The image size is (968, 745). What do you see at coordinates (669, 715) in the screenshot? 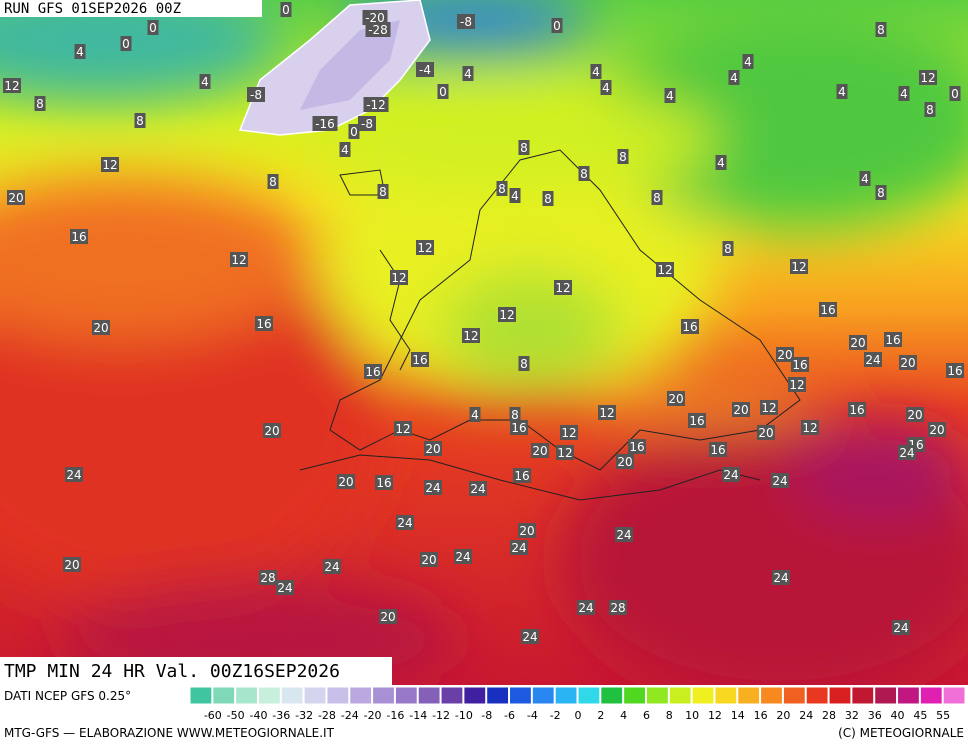
I see `colorbar-label: 8` at bounding box center [669, 715].